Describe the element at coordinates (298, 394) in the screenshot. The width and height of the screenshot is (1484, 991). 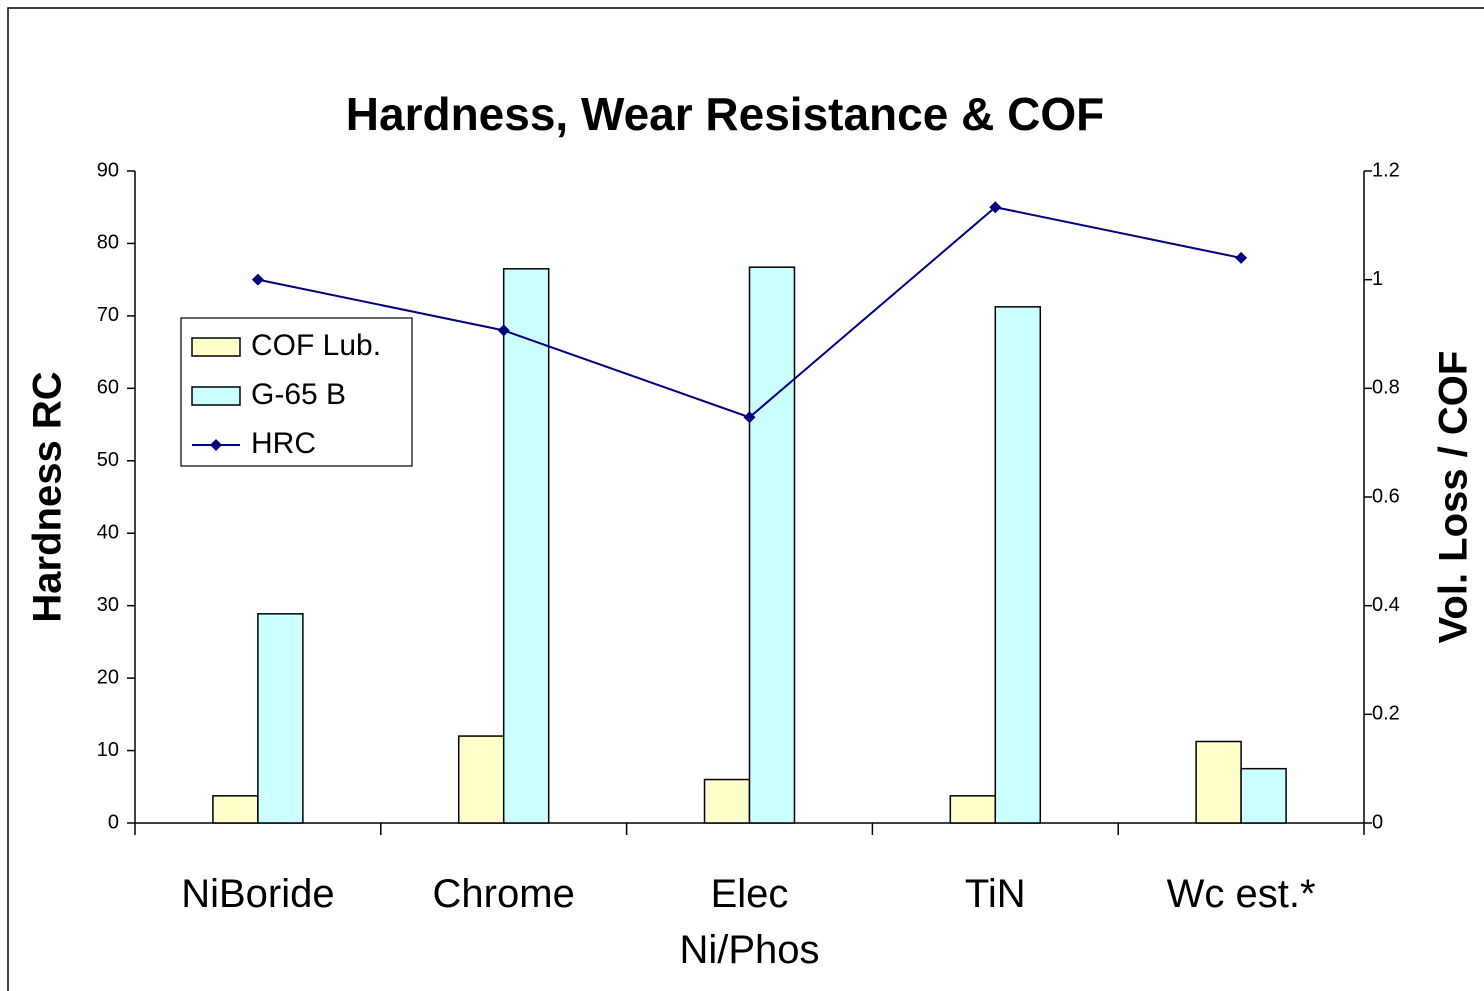
I see `legend-label: G-65 B` at that location.